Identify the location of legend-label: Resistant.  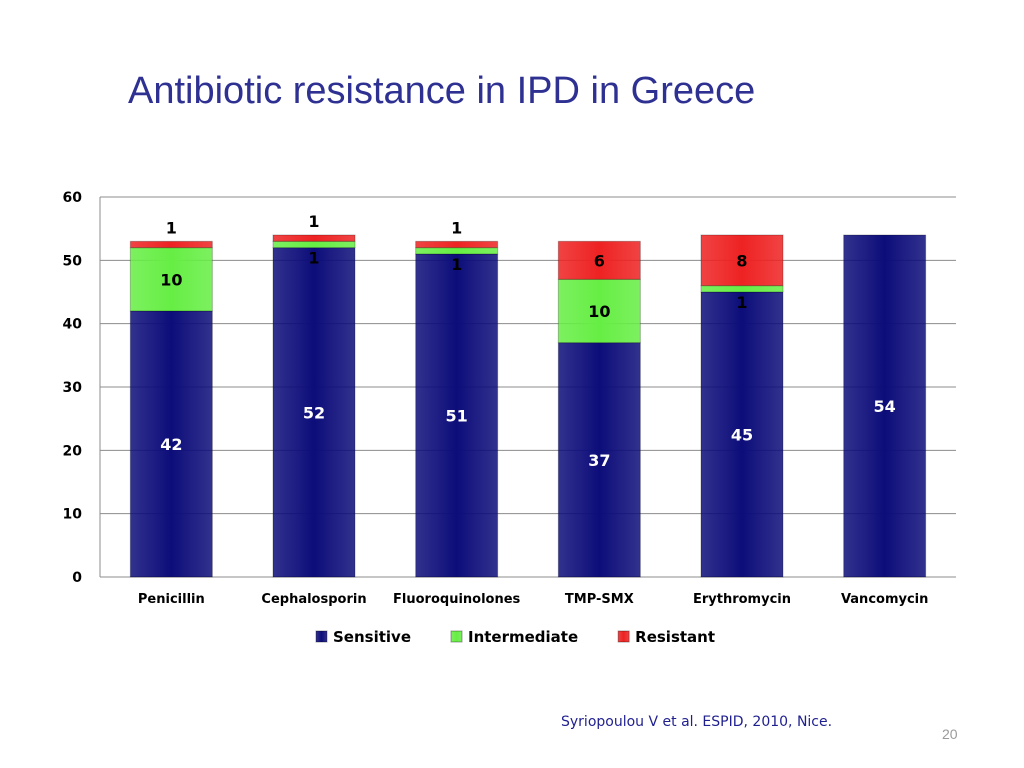
(675, 637).